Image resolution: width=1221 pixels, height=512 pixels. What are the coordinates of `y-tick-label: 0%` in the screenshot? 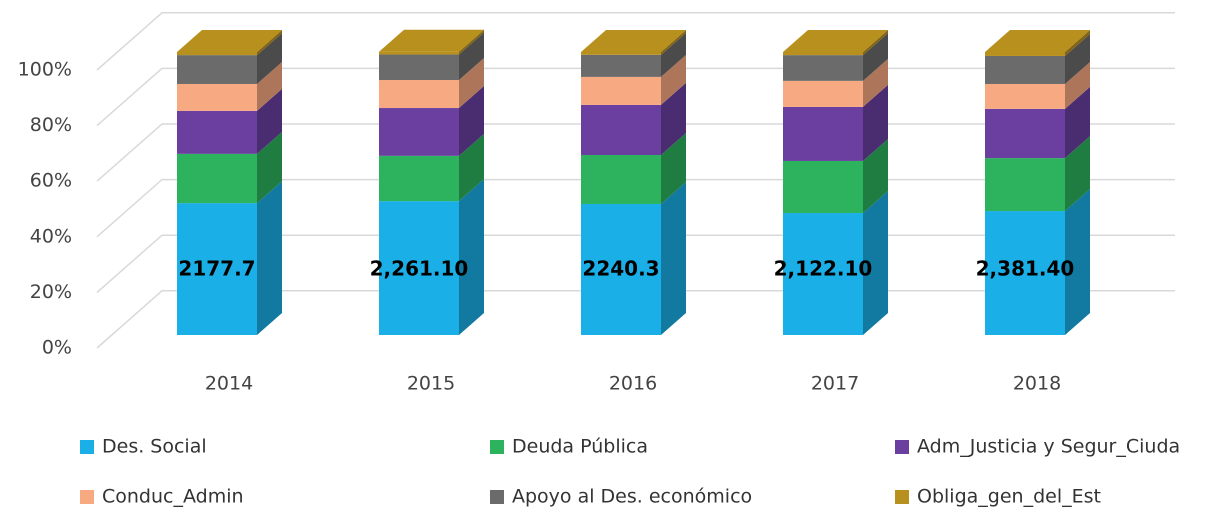 It's located at (57, 348).